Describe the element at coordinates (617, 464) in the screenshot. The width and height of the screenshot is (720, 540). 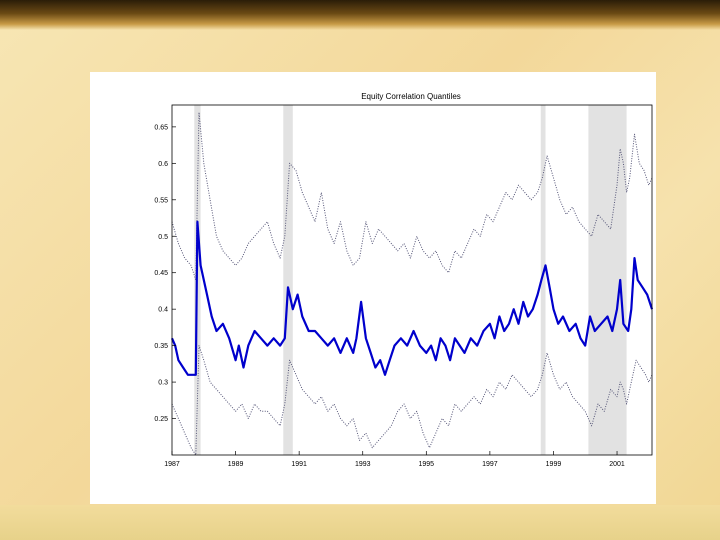
I see `x-tick-label-2001: 2001` at that location.